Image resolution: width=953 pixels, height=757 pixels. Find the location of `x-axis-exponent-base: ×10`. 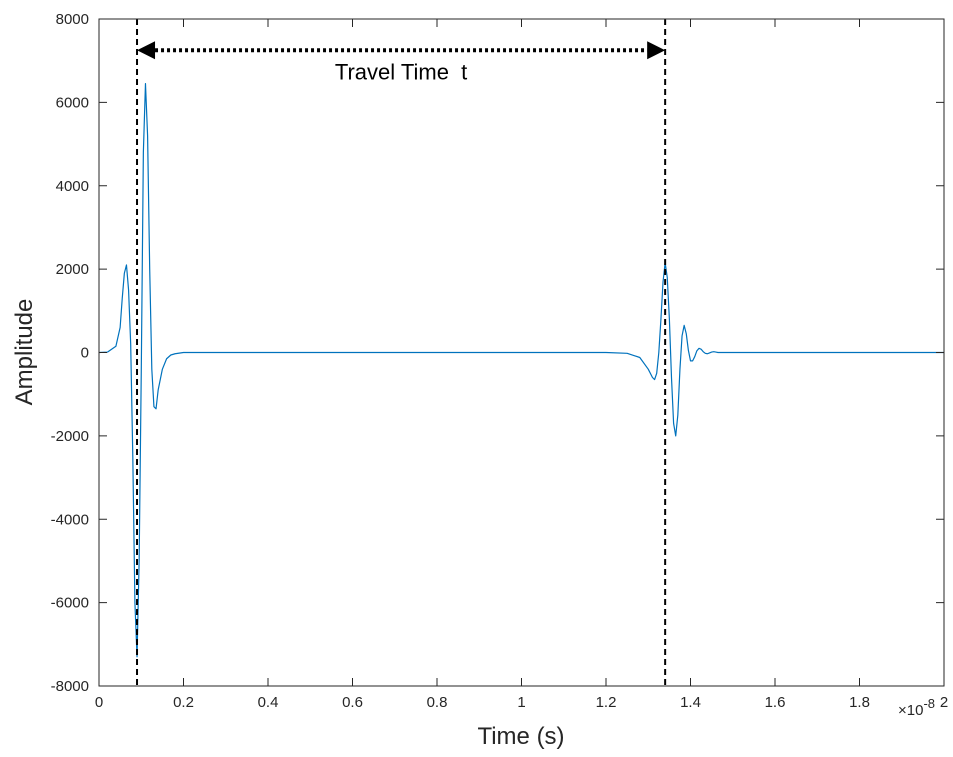

x-axis-exponent-base: ×10 is located at coordinates (910, 710).